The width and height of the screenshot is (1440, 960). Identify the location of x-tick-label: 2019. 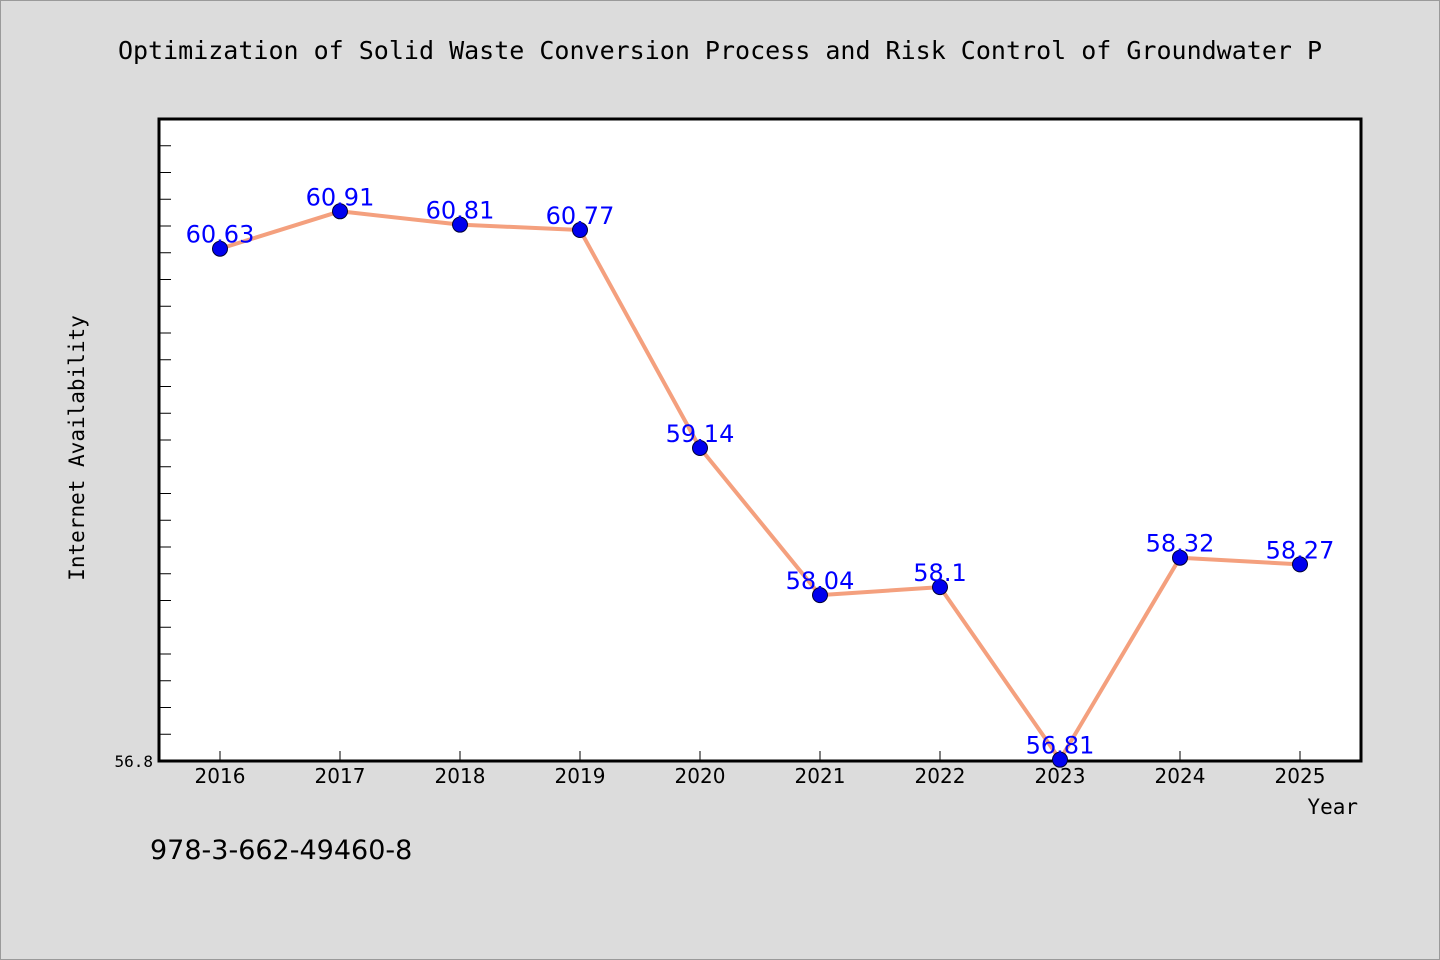
(580, 776).